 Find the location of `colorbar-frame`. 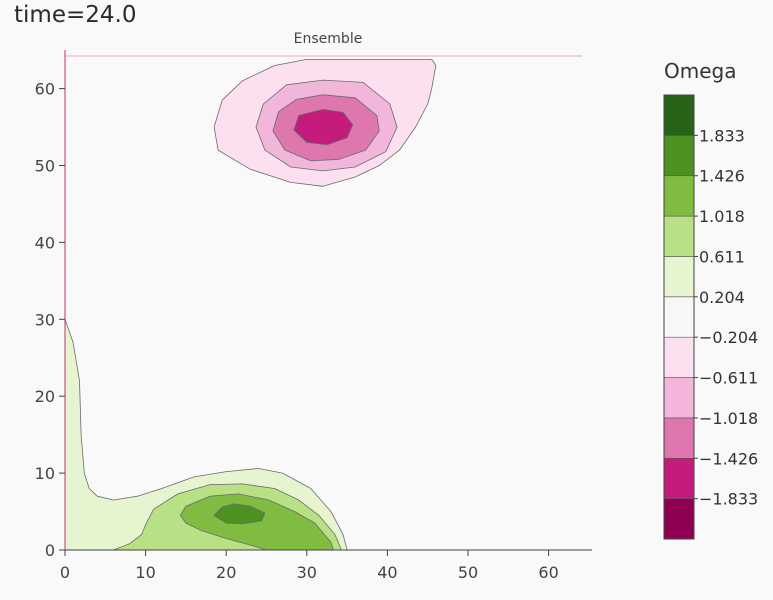

colorbar-frame is located at coordinates (679, 317).